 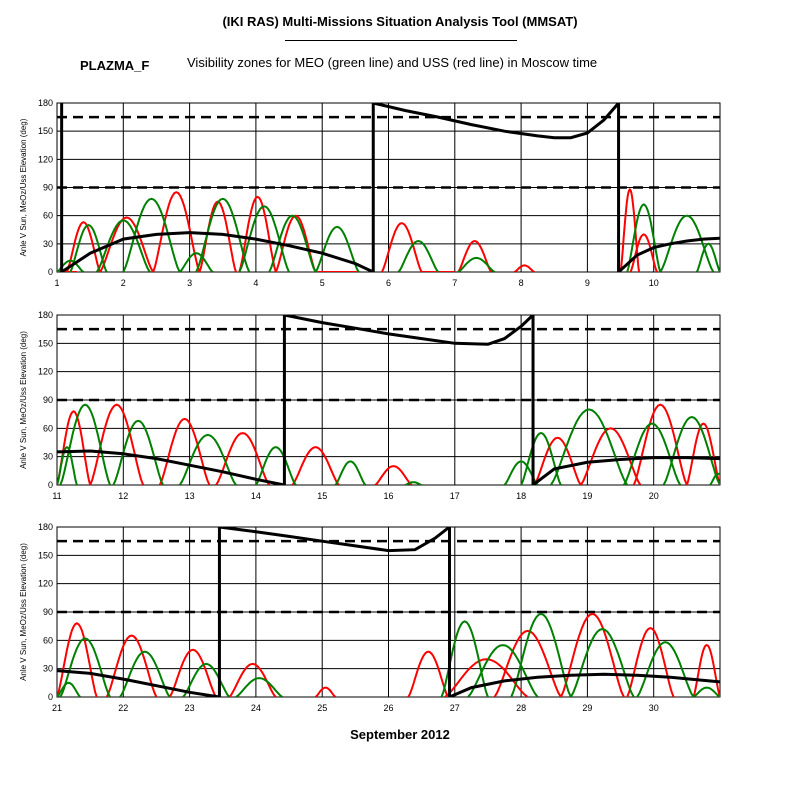 What do you see at coordinates (189, 283) in the screenshot?
I see `x-tick-label: 3` at bounding box center [189, 283].